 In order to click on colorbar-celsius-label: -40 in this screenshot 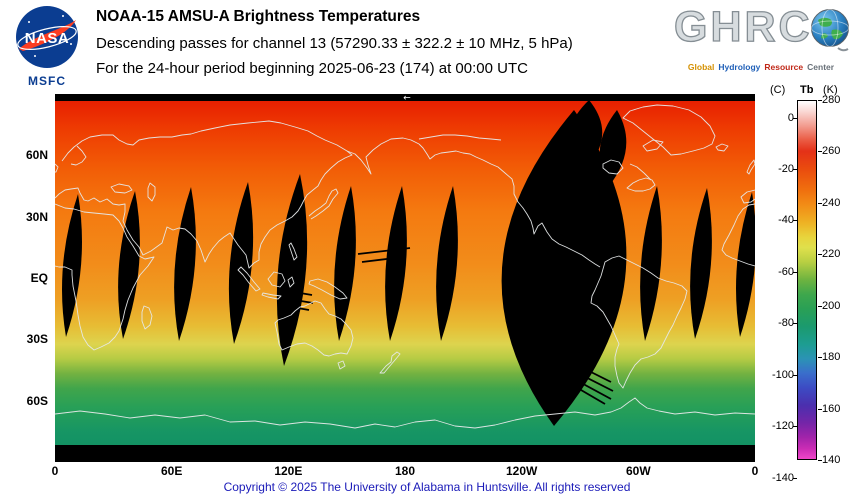, I will do `click(786, 220)`.